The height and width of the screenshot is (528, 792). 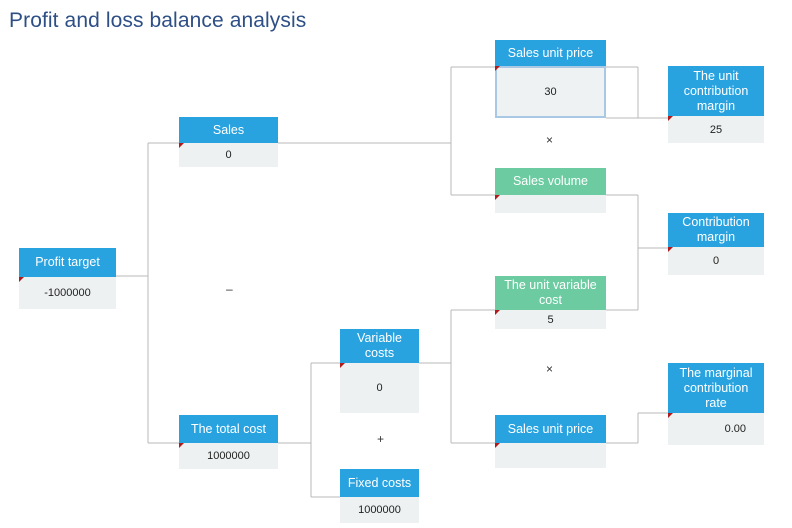 What do you see at coordinates (716, 91) in the screenshot?
I see `unit-contribution-margin-label: The unit contribution margin` at bounding box center [716, 91].